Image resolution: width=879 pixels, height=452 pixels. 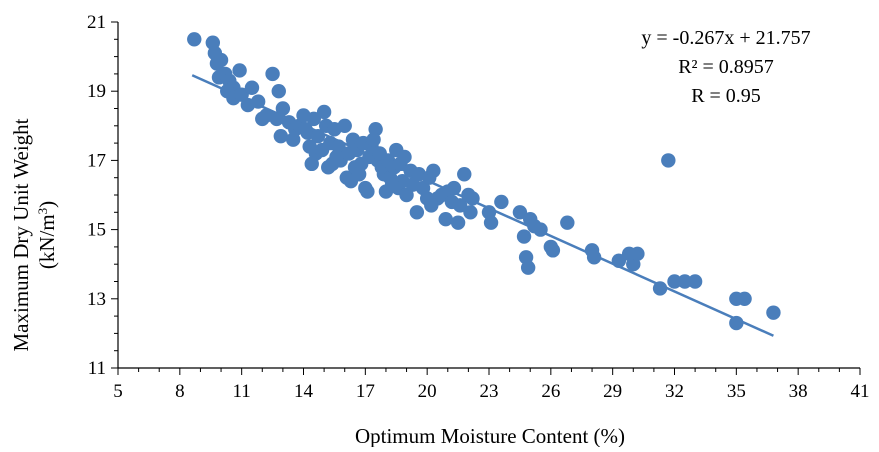 I want to click on x-tick-label: 29, so click(x=612, y=391).